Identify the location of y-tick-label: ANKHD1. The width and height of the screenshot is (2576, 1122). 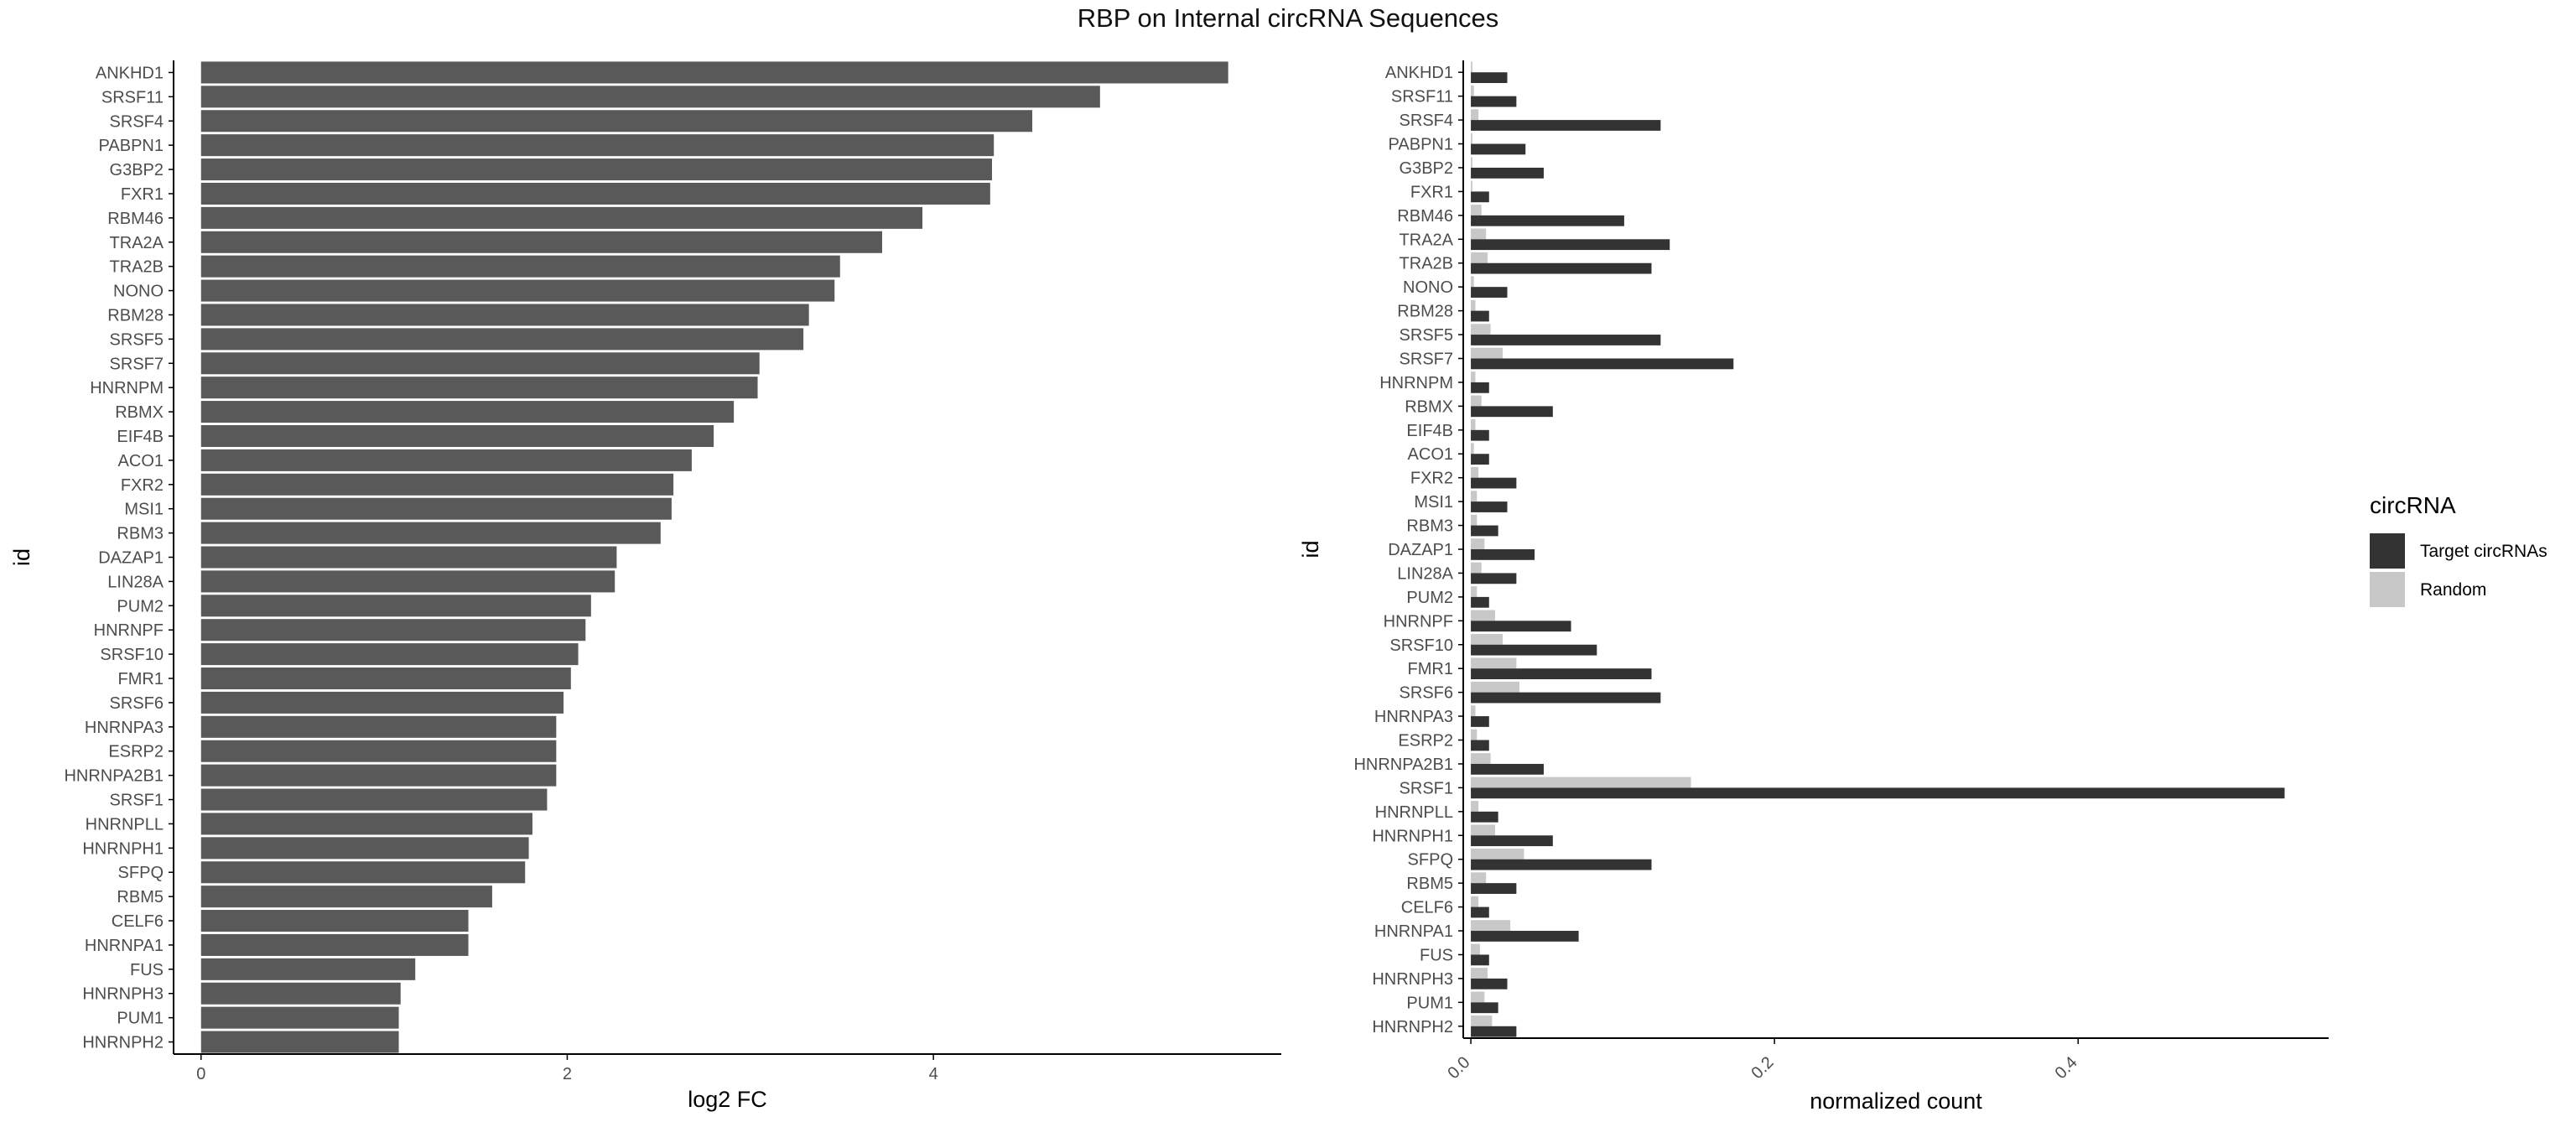
(130, 73).